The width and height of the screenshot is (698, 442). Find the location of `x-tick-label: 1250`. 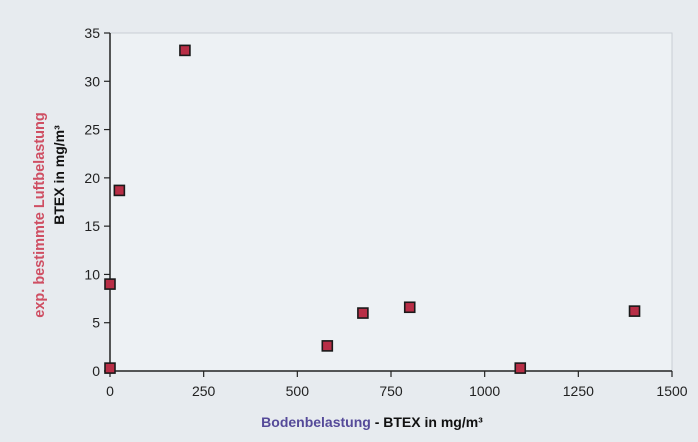

x-tick-label: 1250 is located at coordinates (578, 391).